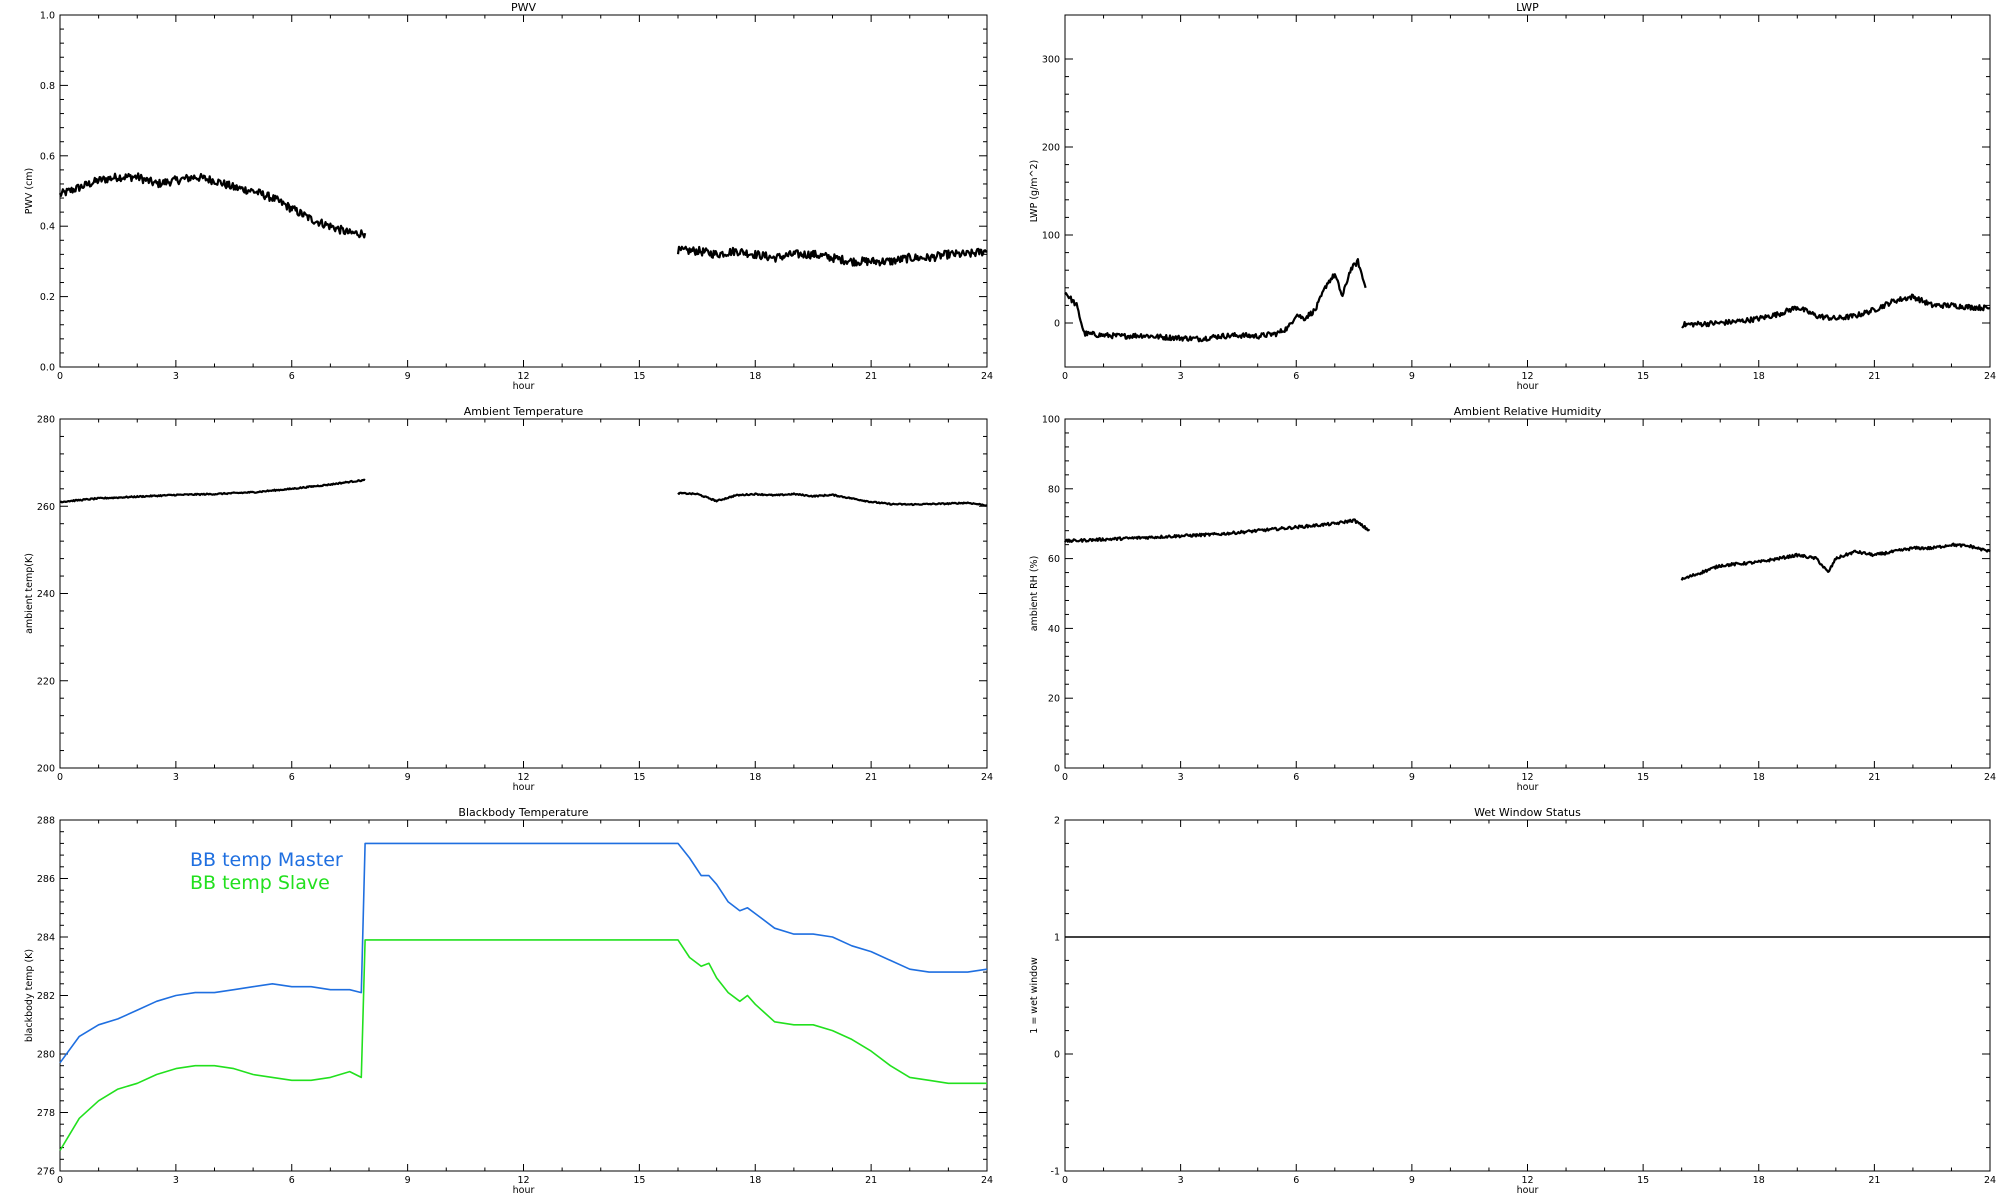  I want to click on y-tick-label: 278, so click(46, 1113).